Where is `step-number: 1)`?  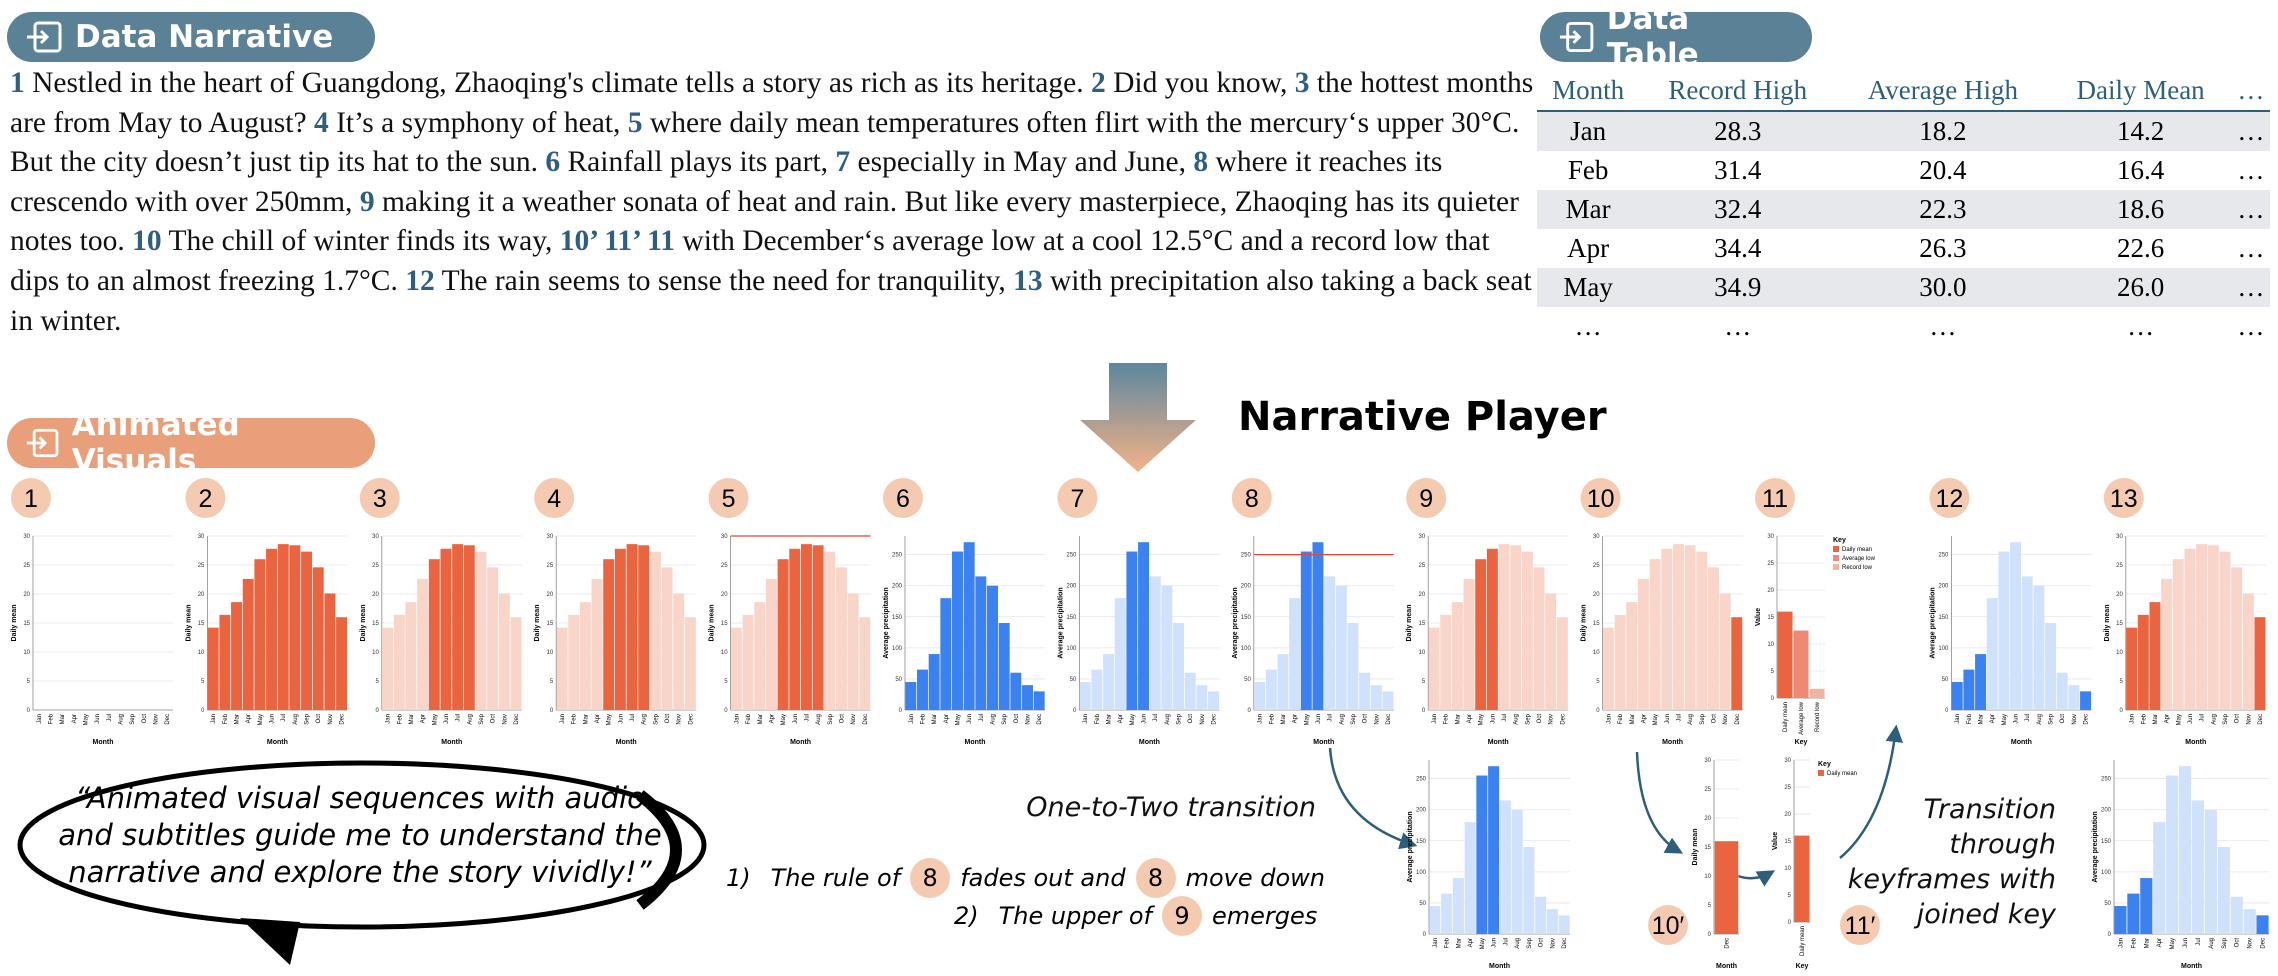 step-number: 1) is located at coordinates (738, 878).